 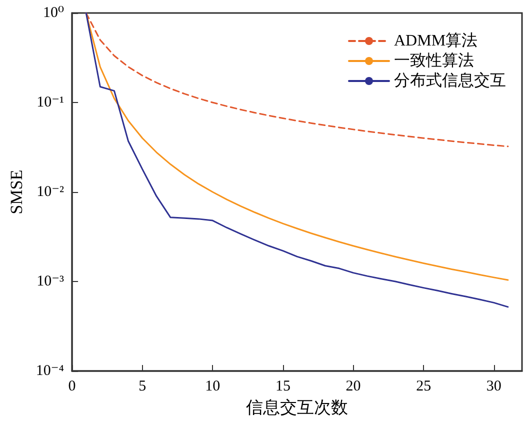 I want to click on y-tick-label: 10⁰, so click(x=53, y=13).